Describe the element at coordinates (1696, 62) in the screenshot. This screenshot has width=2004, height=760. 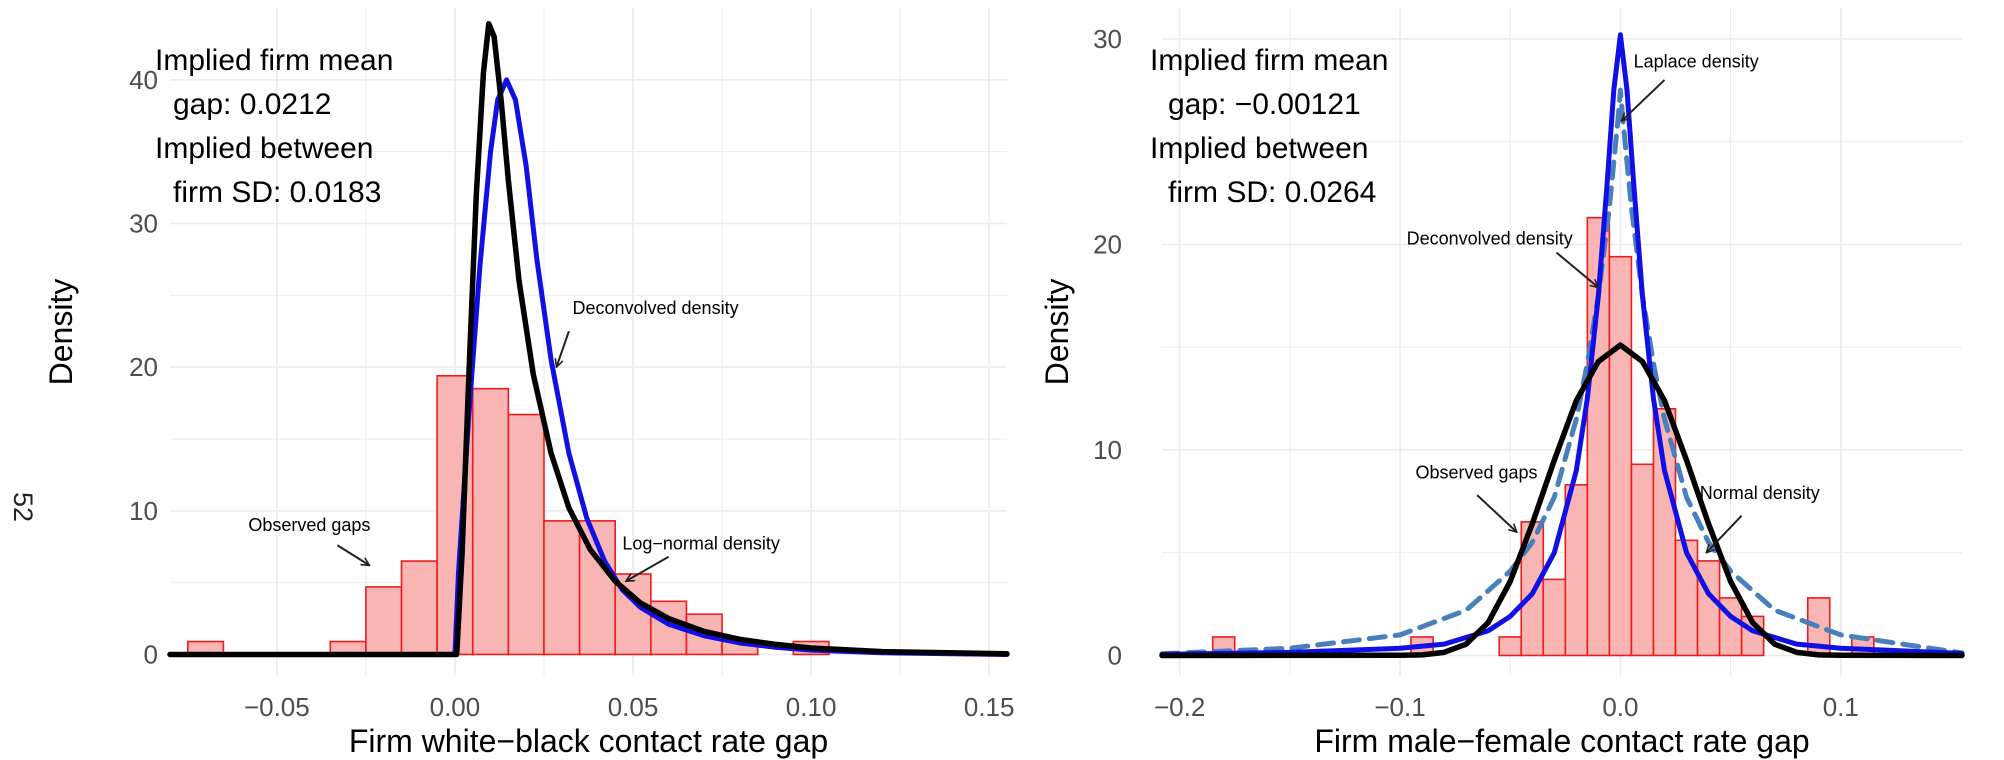
I see `annotation-label: Laplace density` at that location.